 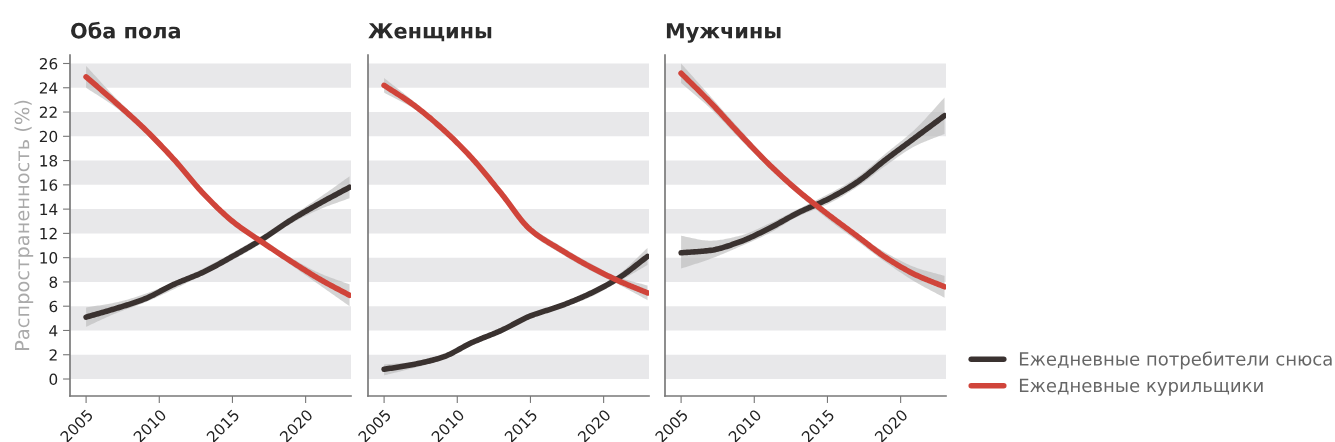 I want to click on y-tick-label: 8, so click(x=53, y=282).